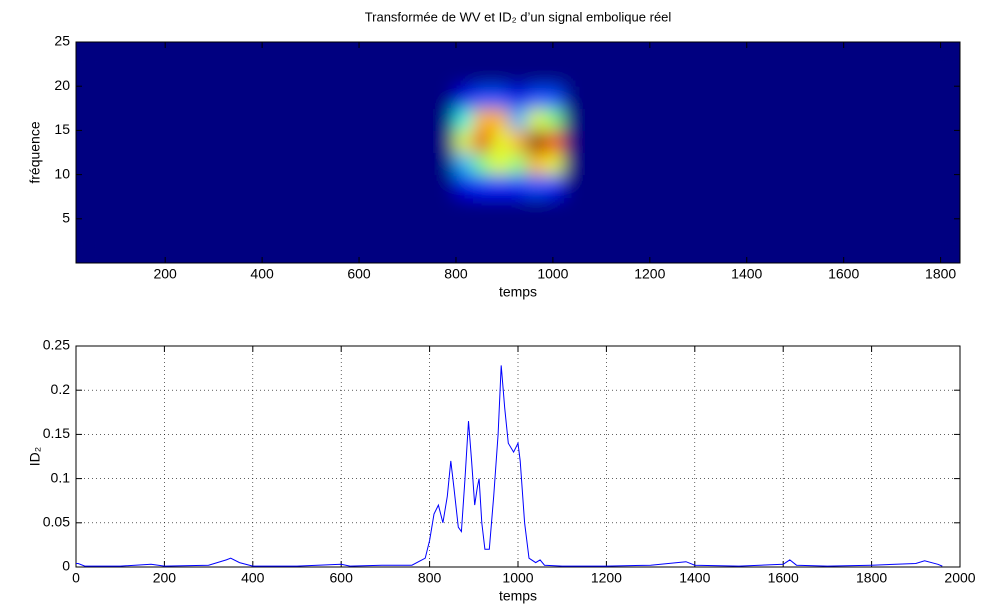  What do you see at coordinates (165, 274) in the screenshot?
I see `x-tick-label: 200` at bounding box center [165, 274].